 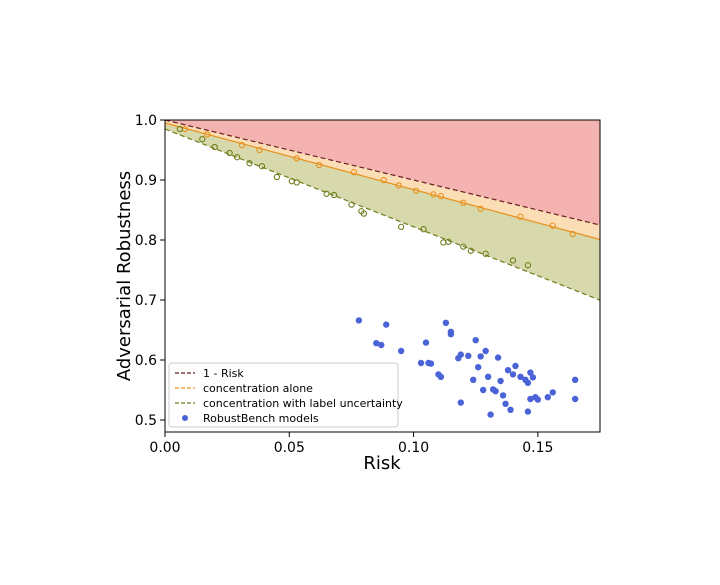 I want to click on x-tick-label: 0.10, so click(x=413, y=448).